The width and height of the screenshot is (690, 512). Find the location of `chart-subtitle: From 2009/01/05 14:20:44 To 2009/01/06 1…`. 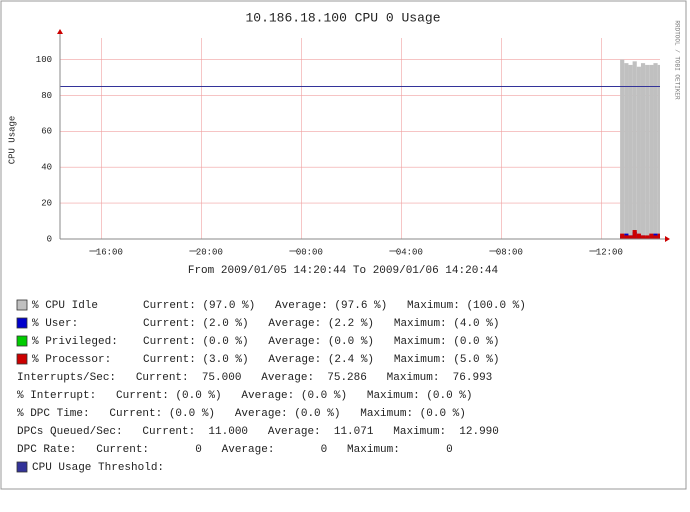

chart-subtitle: From 2009/01/05 14:20:44 To 2009/01/06 1… is located at coordinates (343, 271).